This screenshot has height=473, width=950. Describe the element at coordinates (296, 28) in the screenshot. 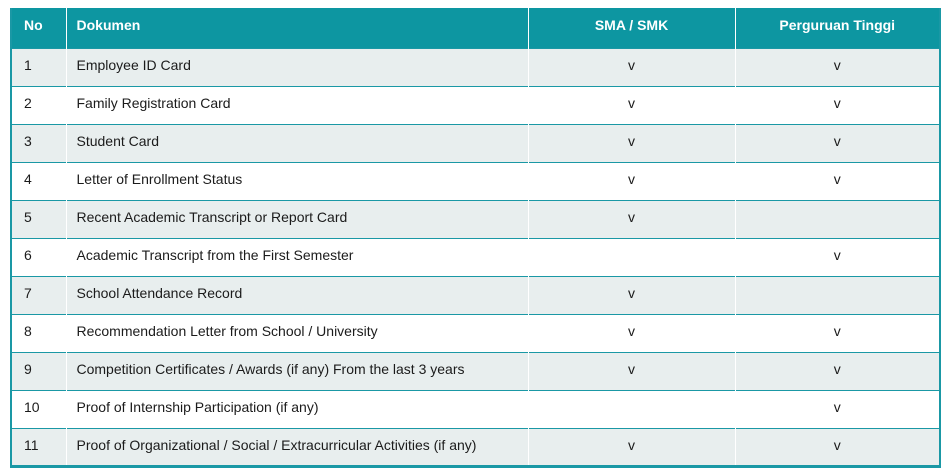

I see `column-header-dokumen: Dokumen` at that location.